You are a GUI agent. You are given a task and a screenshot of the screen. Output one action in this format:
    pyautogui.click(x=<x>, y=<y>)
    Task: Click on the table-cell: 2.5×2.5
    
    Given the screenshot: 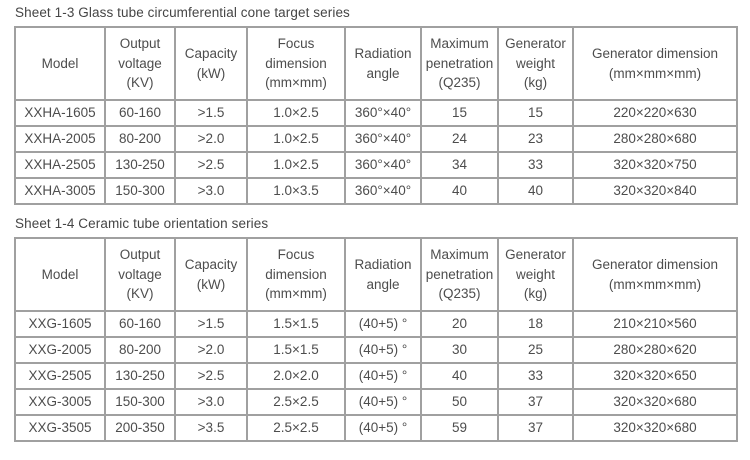 What is the action you would take?
    pyautogui.click(x=296, y=428)
    